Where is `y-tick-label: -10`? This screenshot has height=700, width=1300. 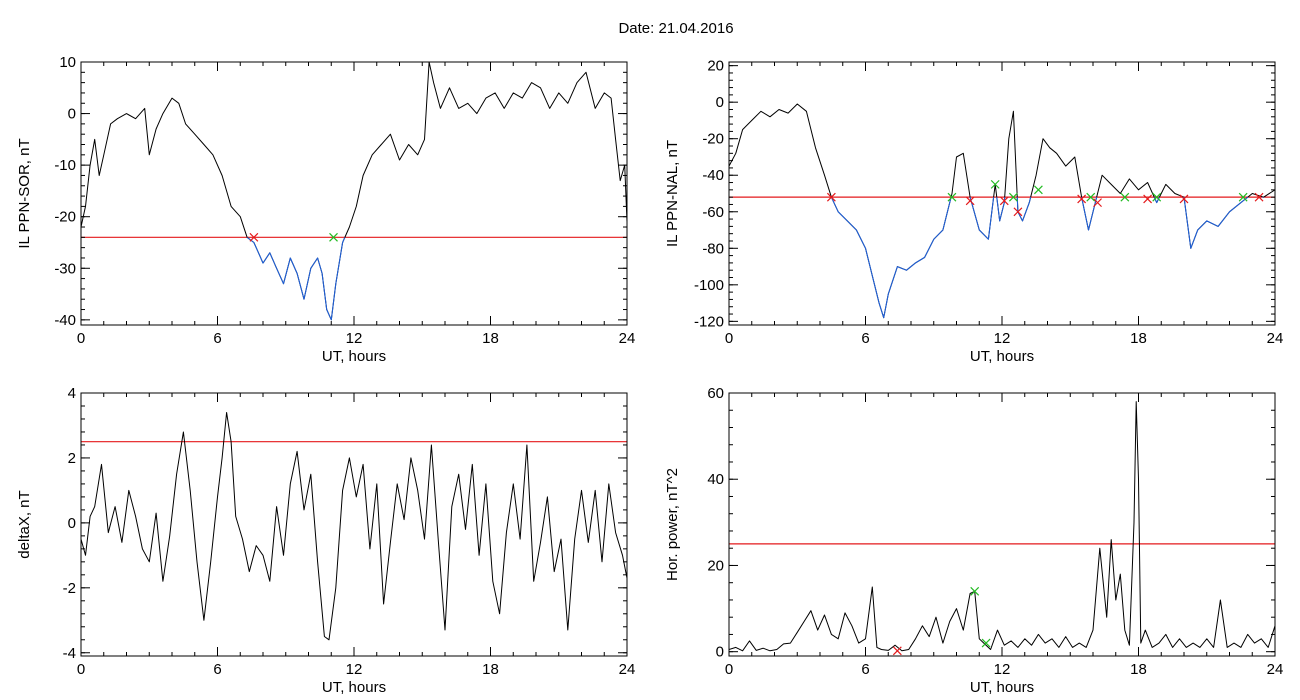
y-tick-label: -10 is located at coordinates (65, 165).